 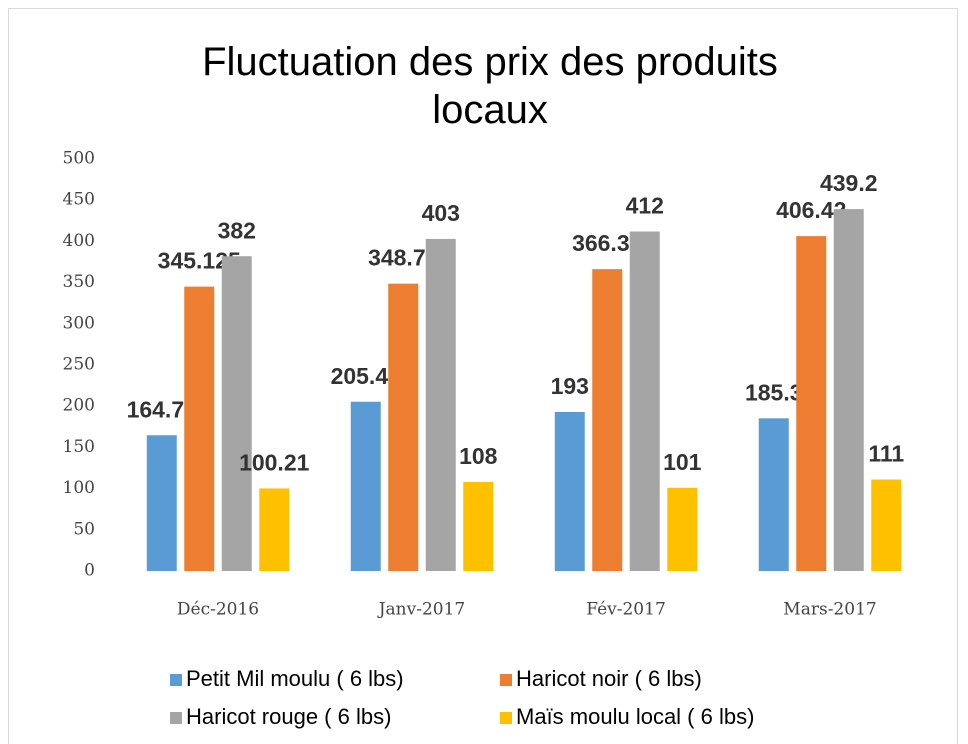 I want to click on x-tick-label: Mars-2017, so click(x=829, y=610).